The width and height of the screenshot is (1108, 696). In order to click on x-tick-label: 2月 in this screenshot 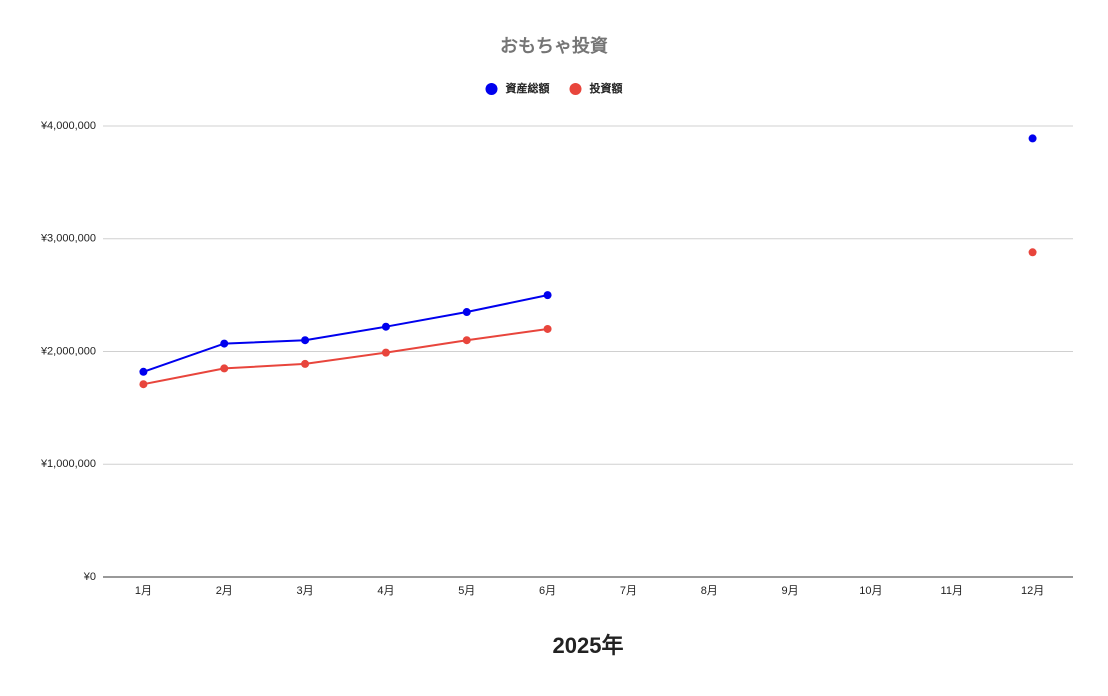, I will do `click(224, 591)`.